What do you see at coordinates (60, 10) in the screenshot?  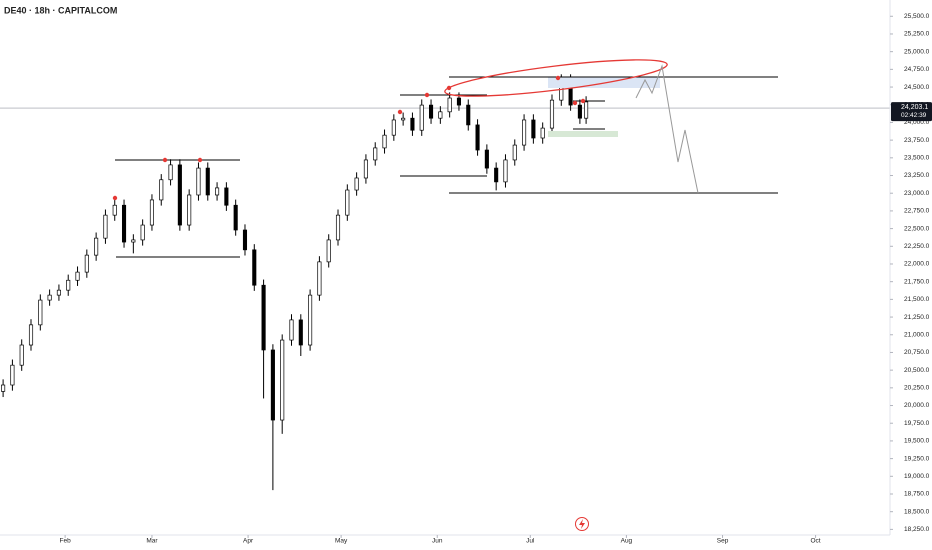 I see `chart-title: DE40 · 18h · CAPITALCOM` at bounding box center [60, 10].